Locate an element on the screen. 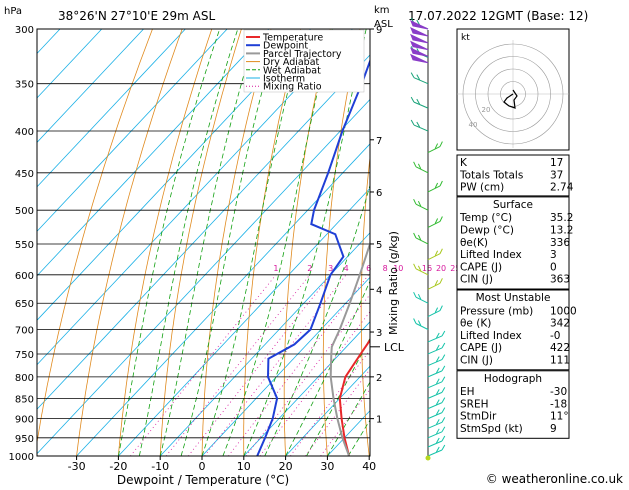 The image size is (629, 490). x-tick-label: 40 is located at coordinates (369, 466).